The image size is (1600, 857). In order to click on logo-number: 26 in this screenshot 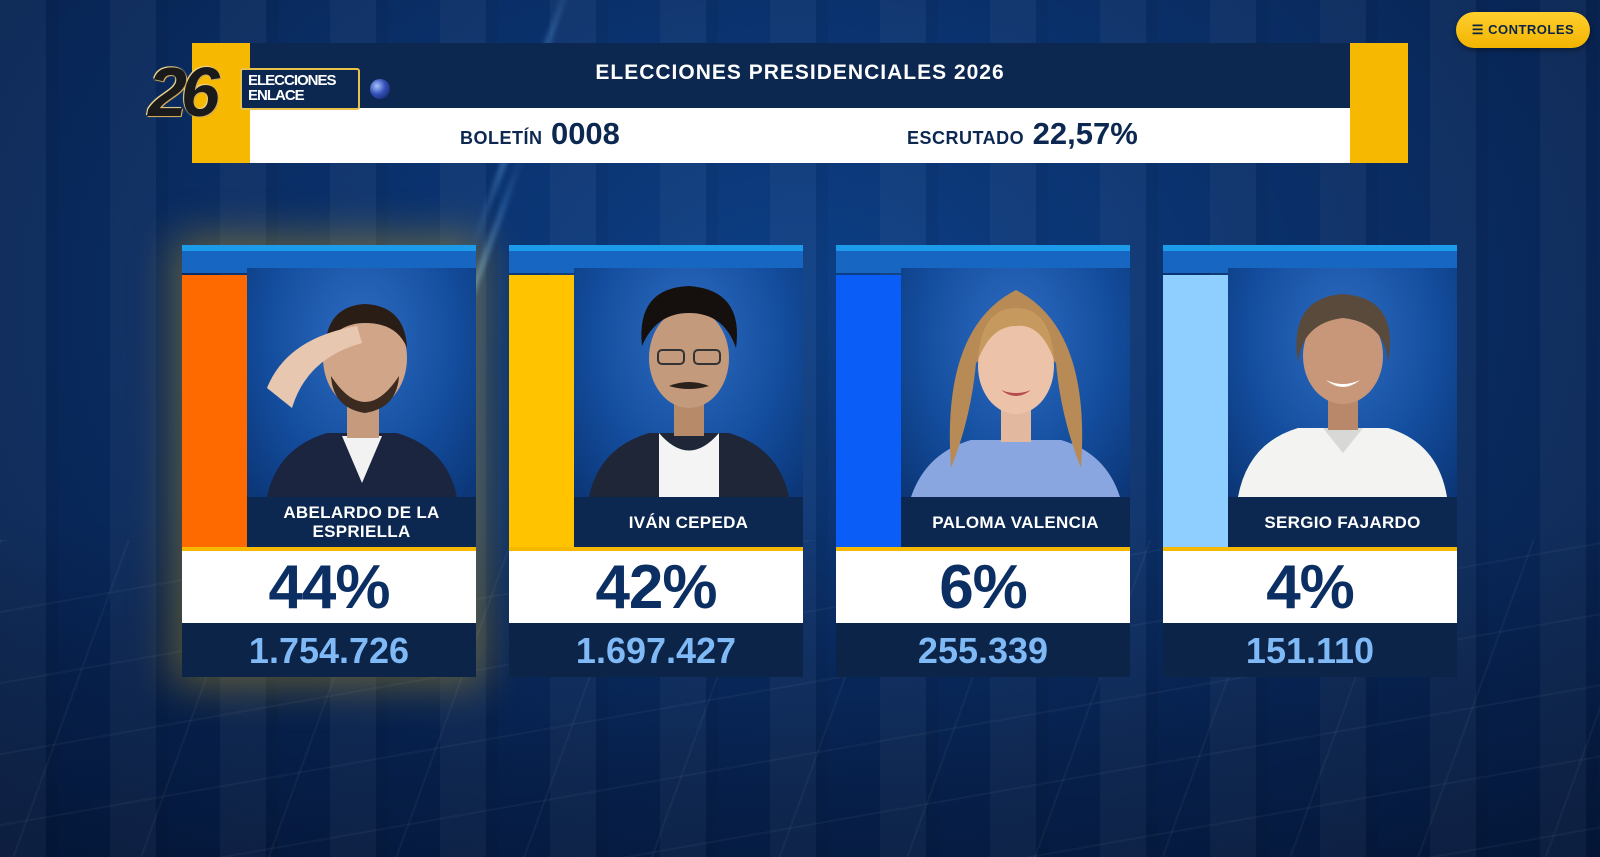, I will do `click(184, 92)`.